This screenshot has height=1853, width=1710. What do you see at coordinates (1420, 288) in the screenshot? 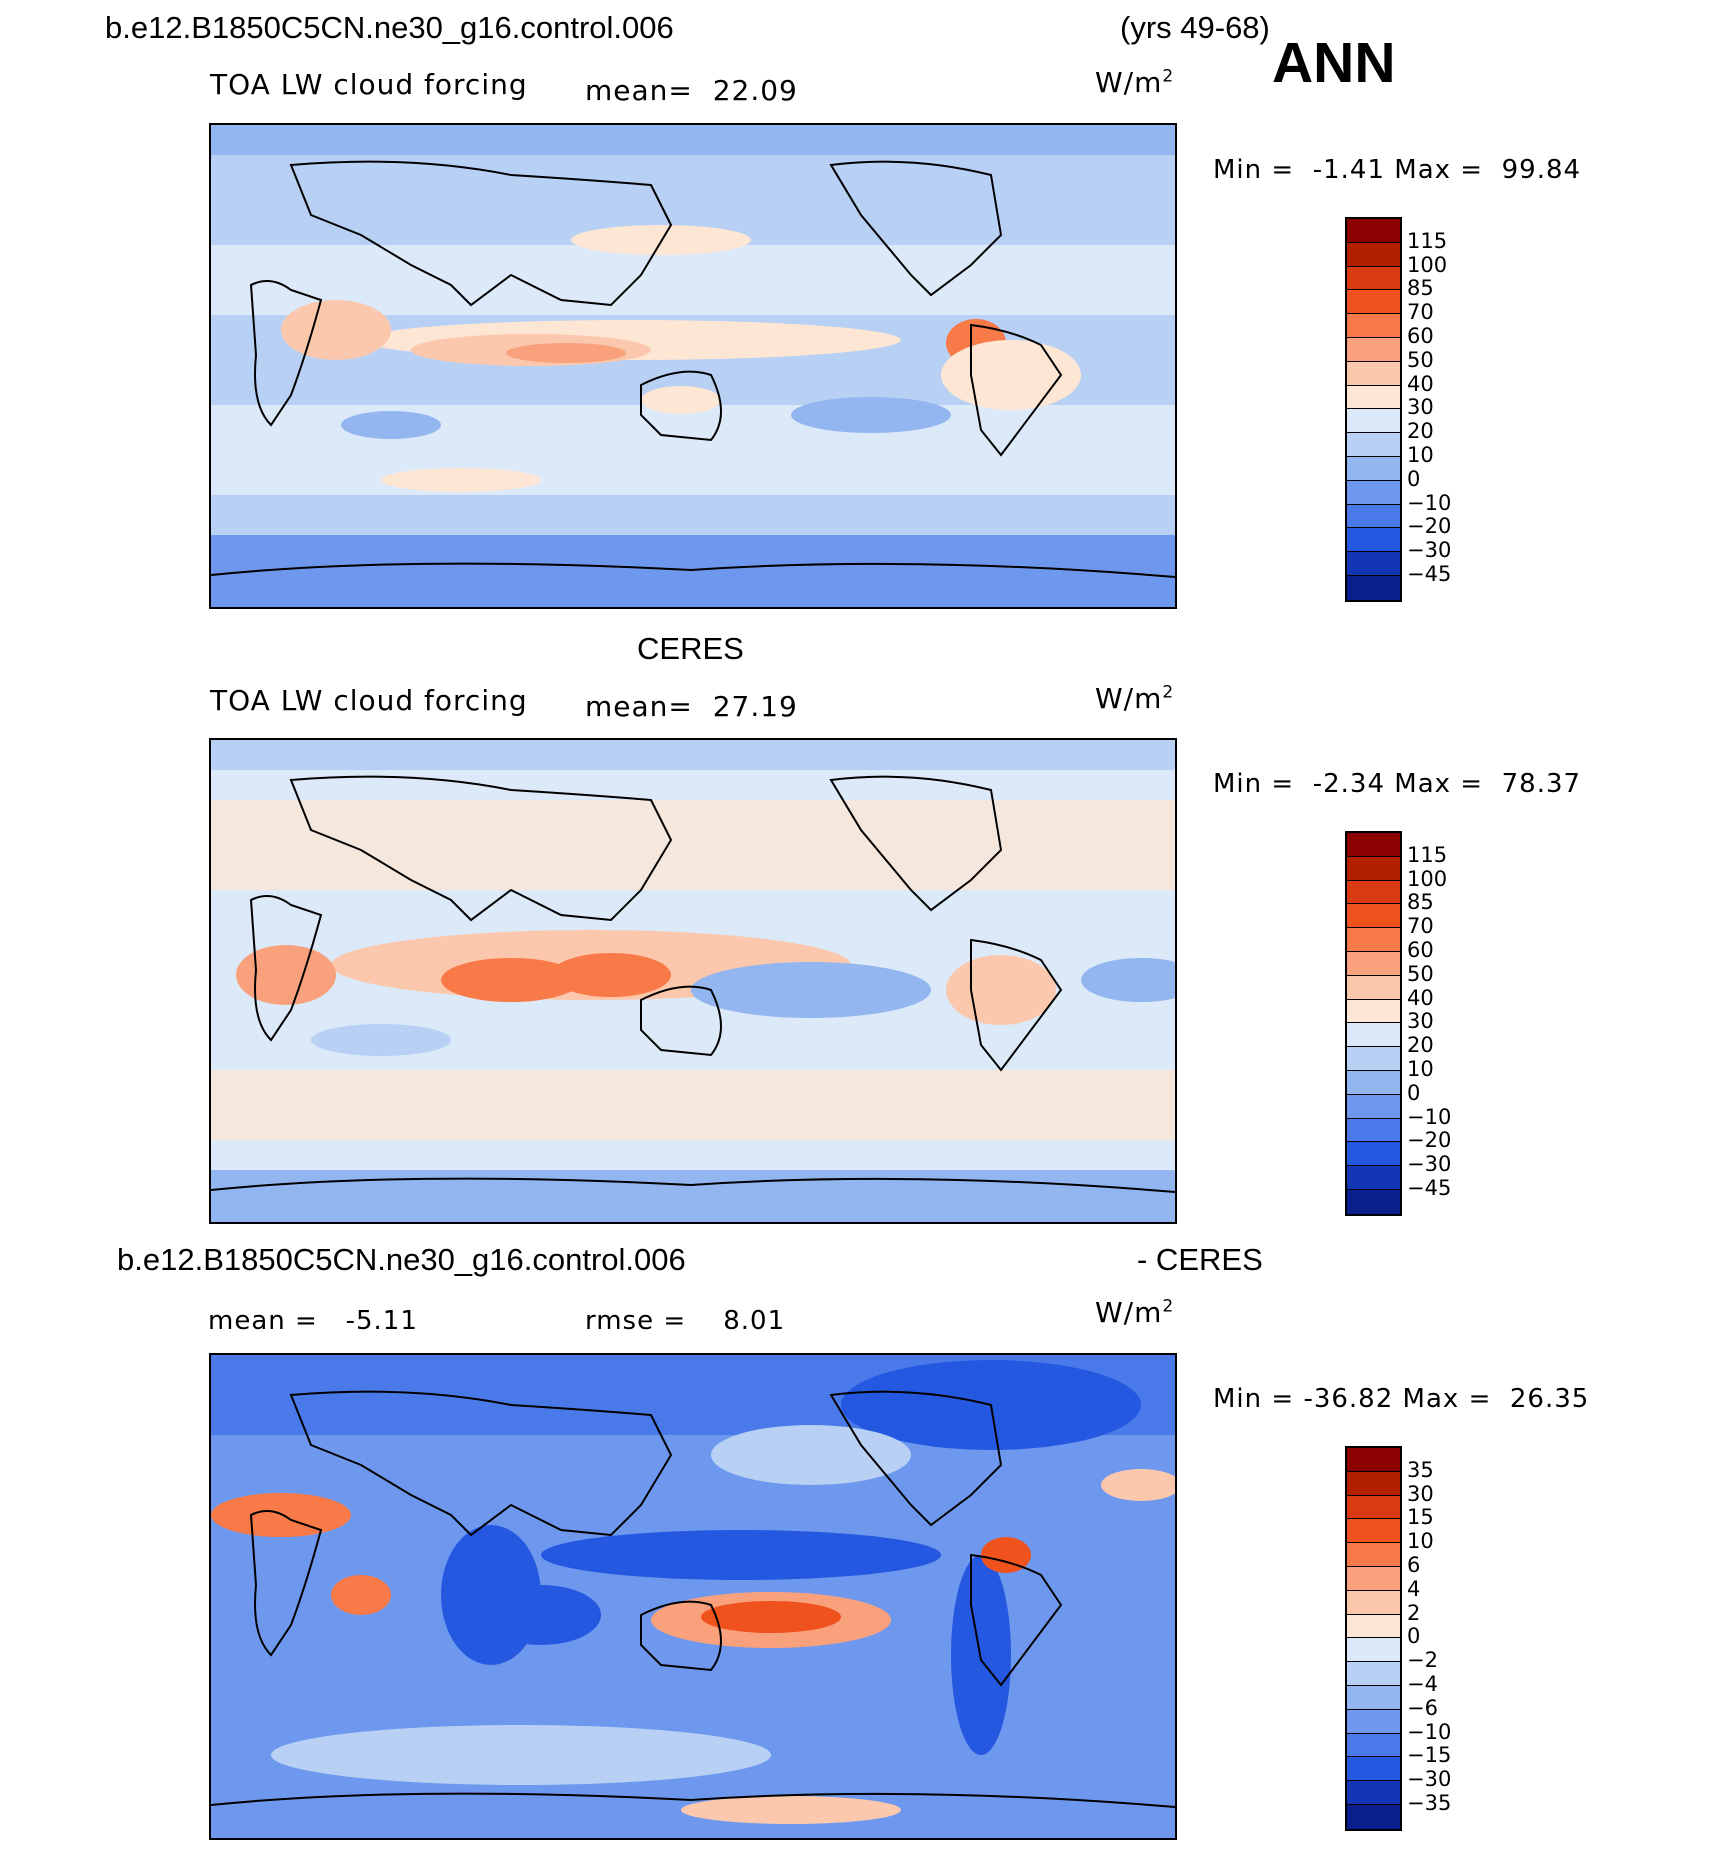
I see `panel1-colorbar-label: 85` at bounding box center [1420, 288].